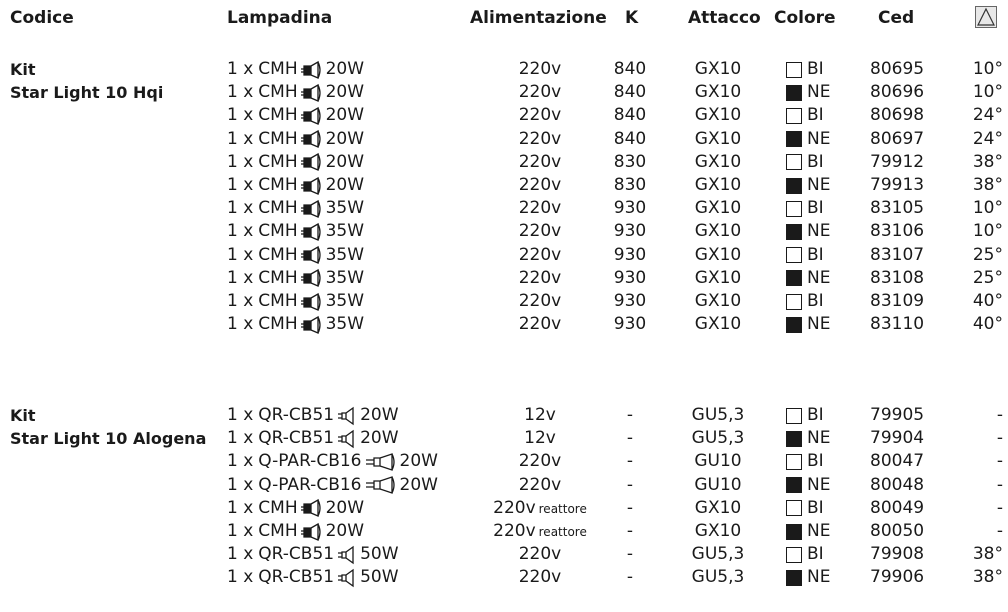 Image resolution: width=1008 pixels, height=612 pixels. Describe the element at coordinates (630, 185) in the screenshot. I see `kelvin-cell: 830` at that location.